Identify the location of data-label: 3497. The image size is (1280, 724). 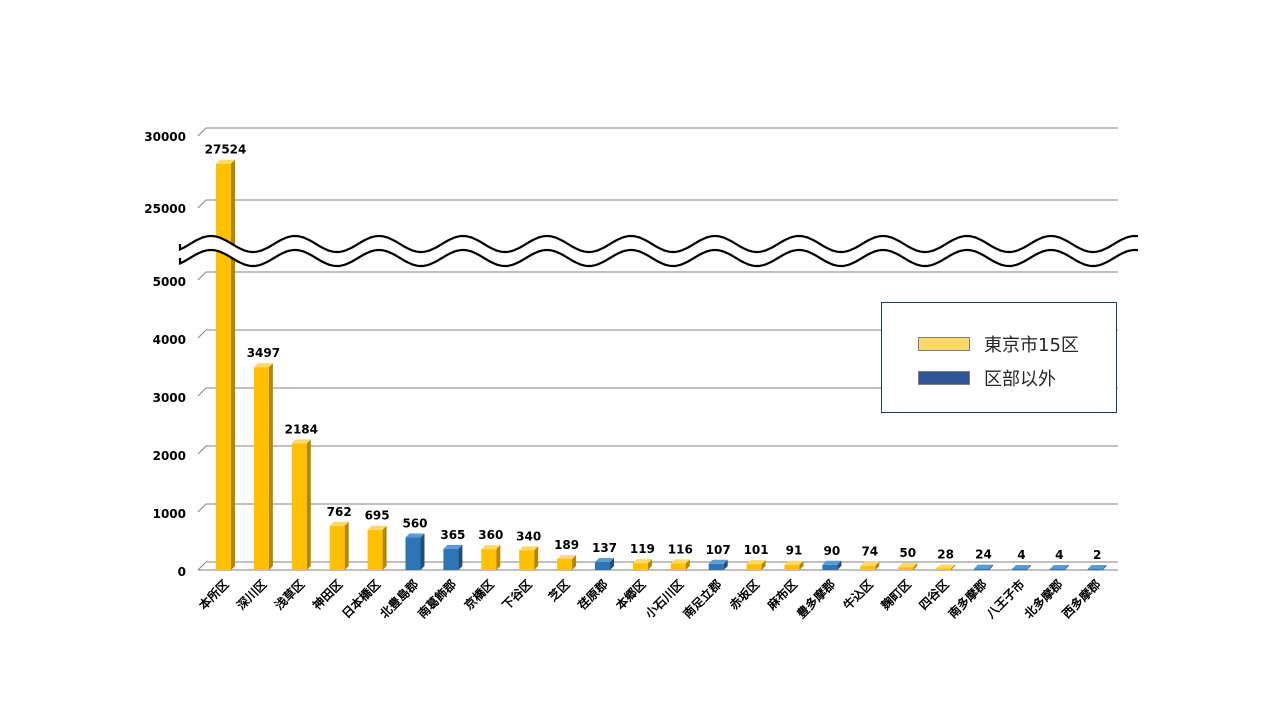
(263, 353).